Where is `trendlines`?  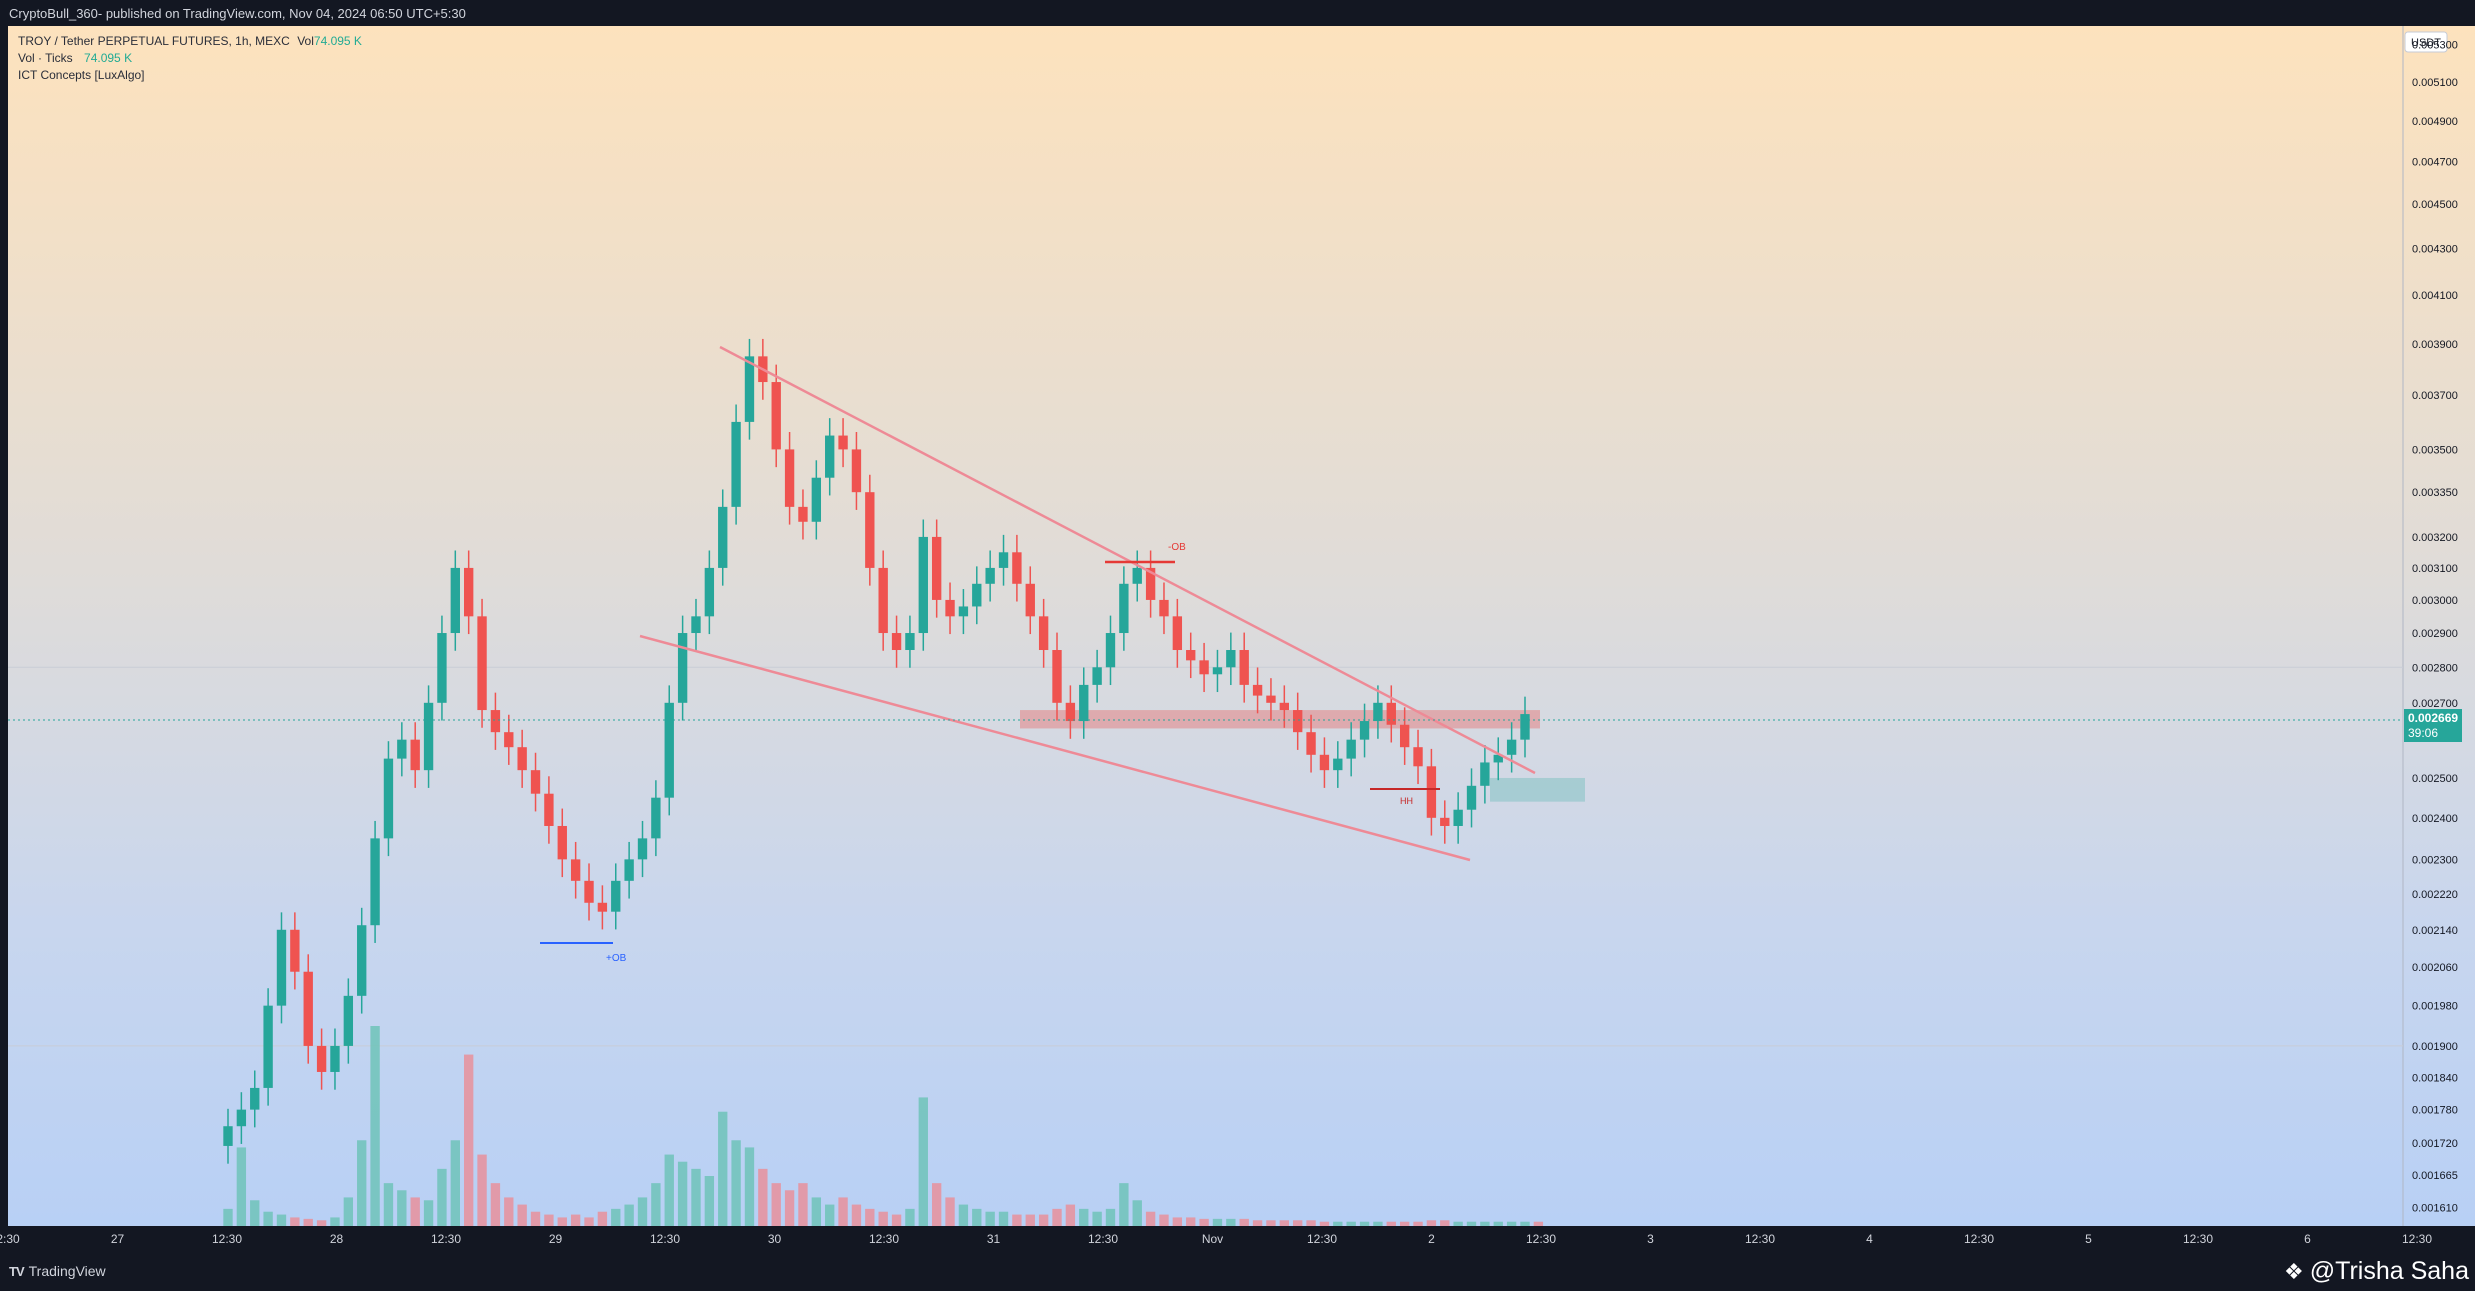
trendlines is located at coordinates (1087, 603).